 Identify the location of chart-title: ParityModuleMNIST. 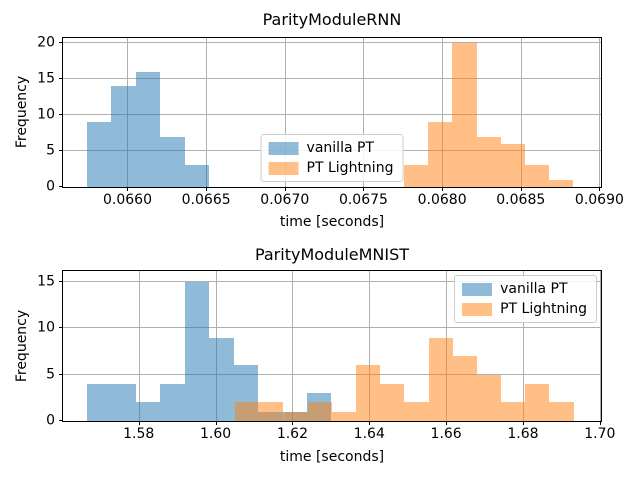
(332, 254).